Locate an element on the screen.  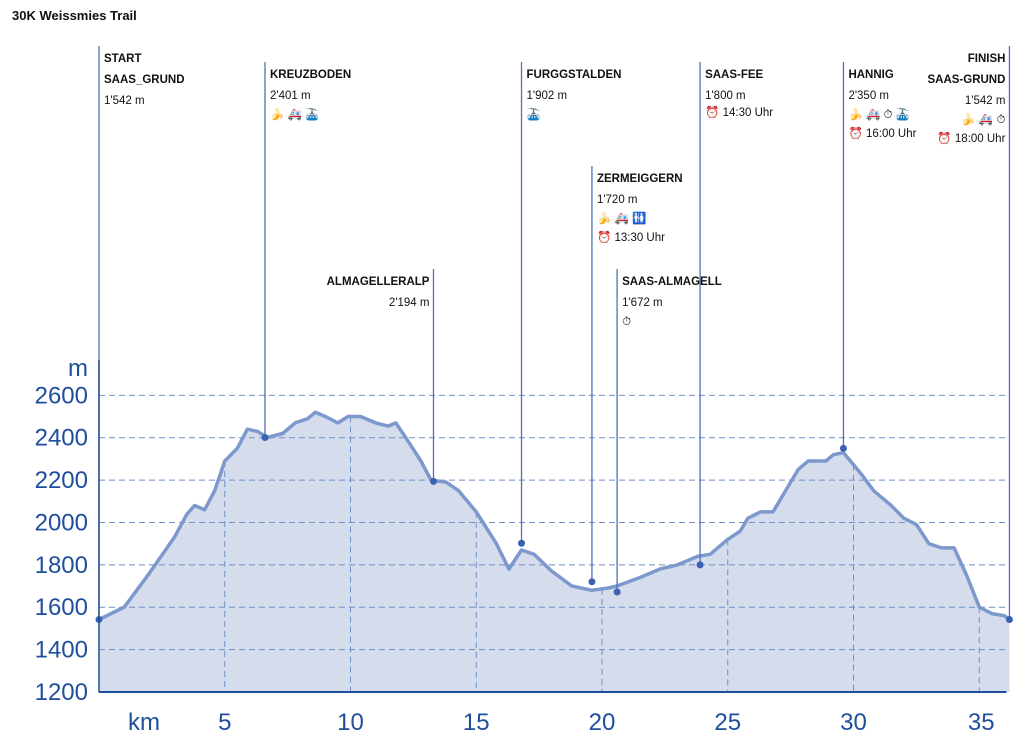
waypoint-service-icons: 🍌 🚑 ⏱ is located at coordinates (983, 119).